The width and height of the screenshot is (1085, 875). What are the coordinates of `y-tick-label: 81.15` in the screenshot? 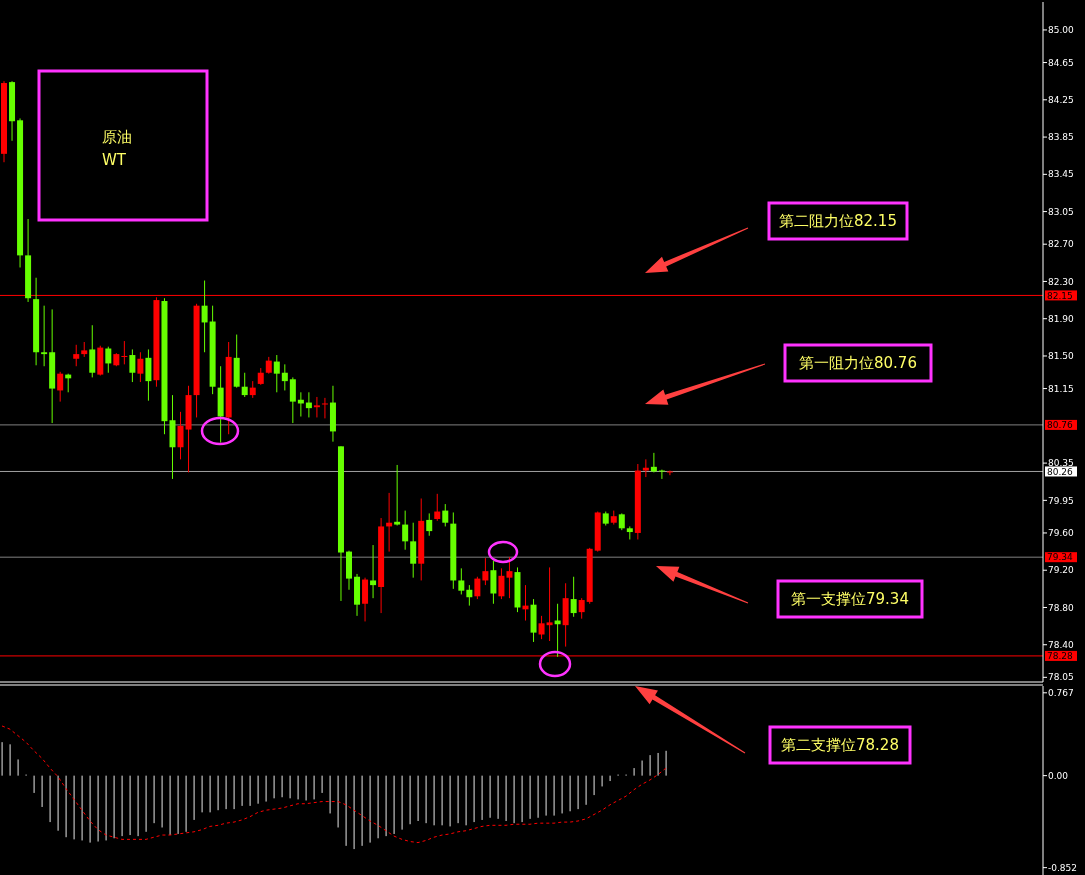 It's located at (1061, 388).